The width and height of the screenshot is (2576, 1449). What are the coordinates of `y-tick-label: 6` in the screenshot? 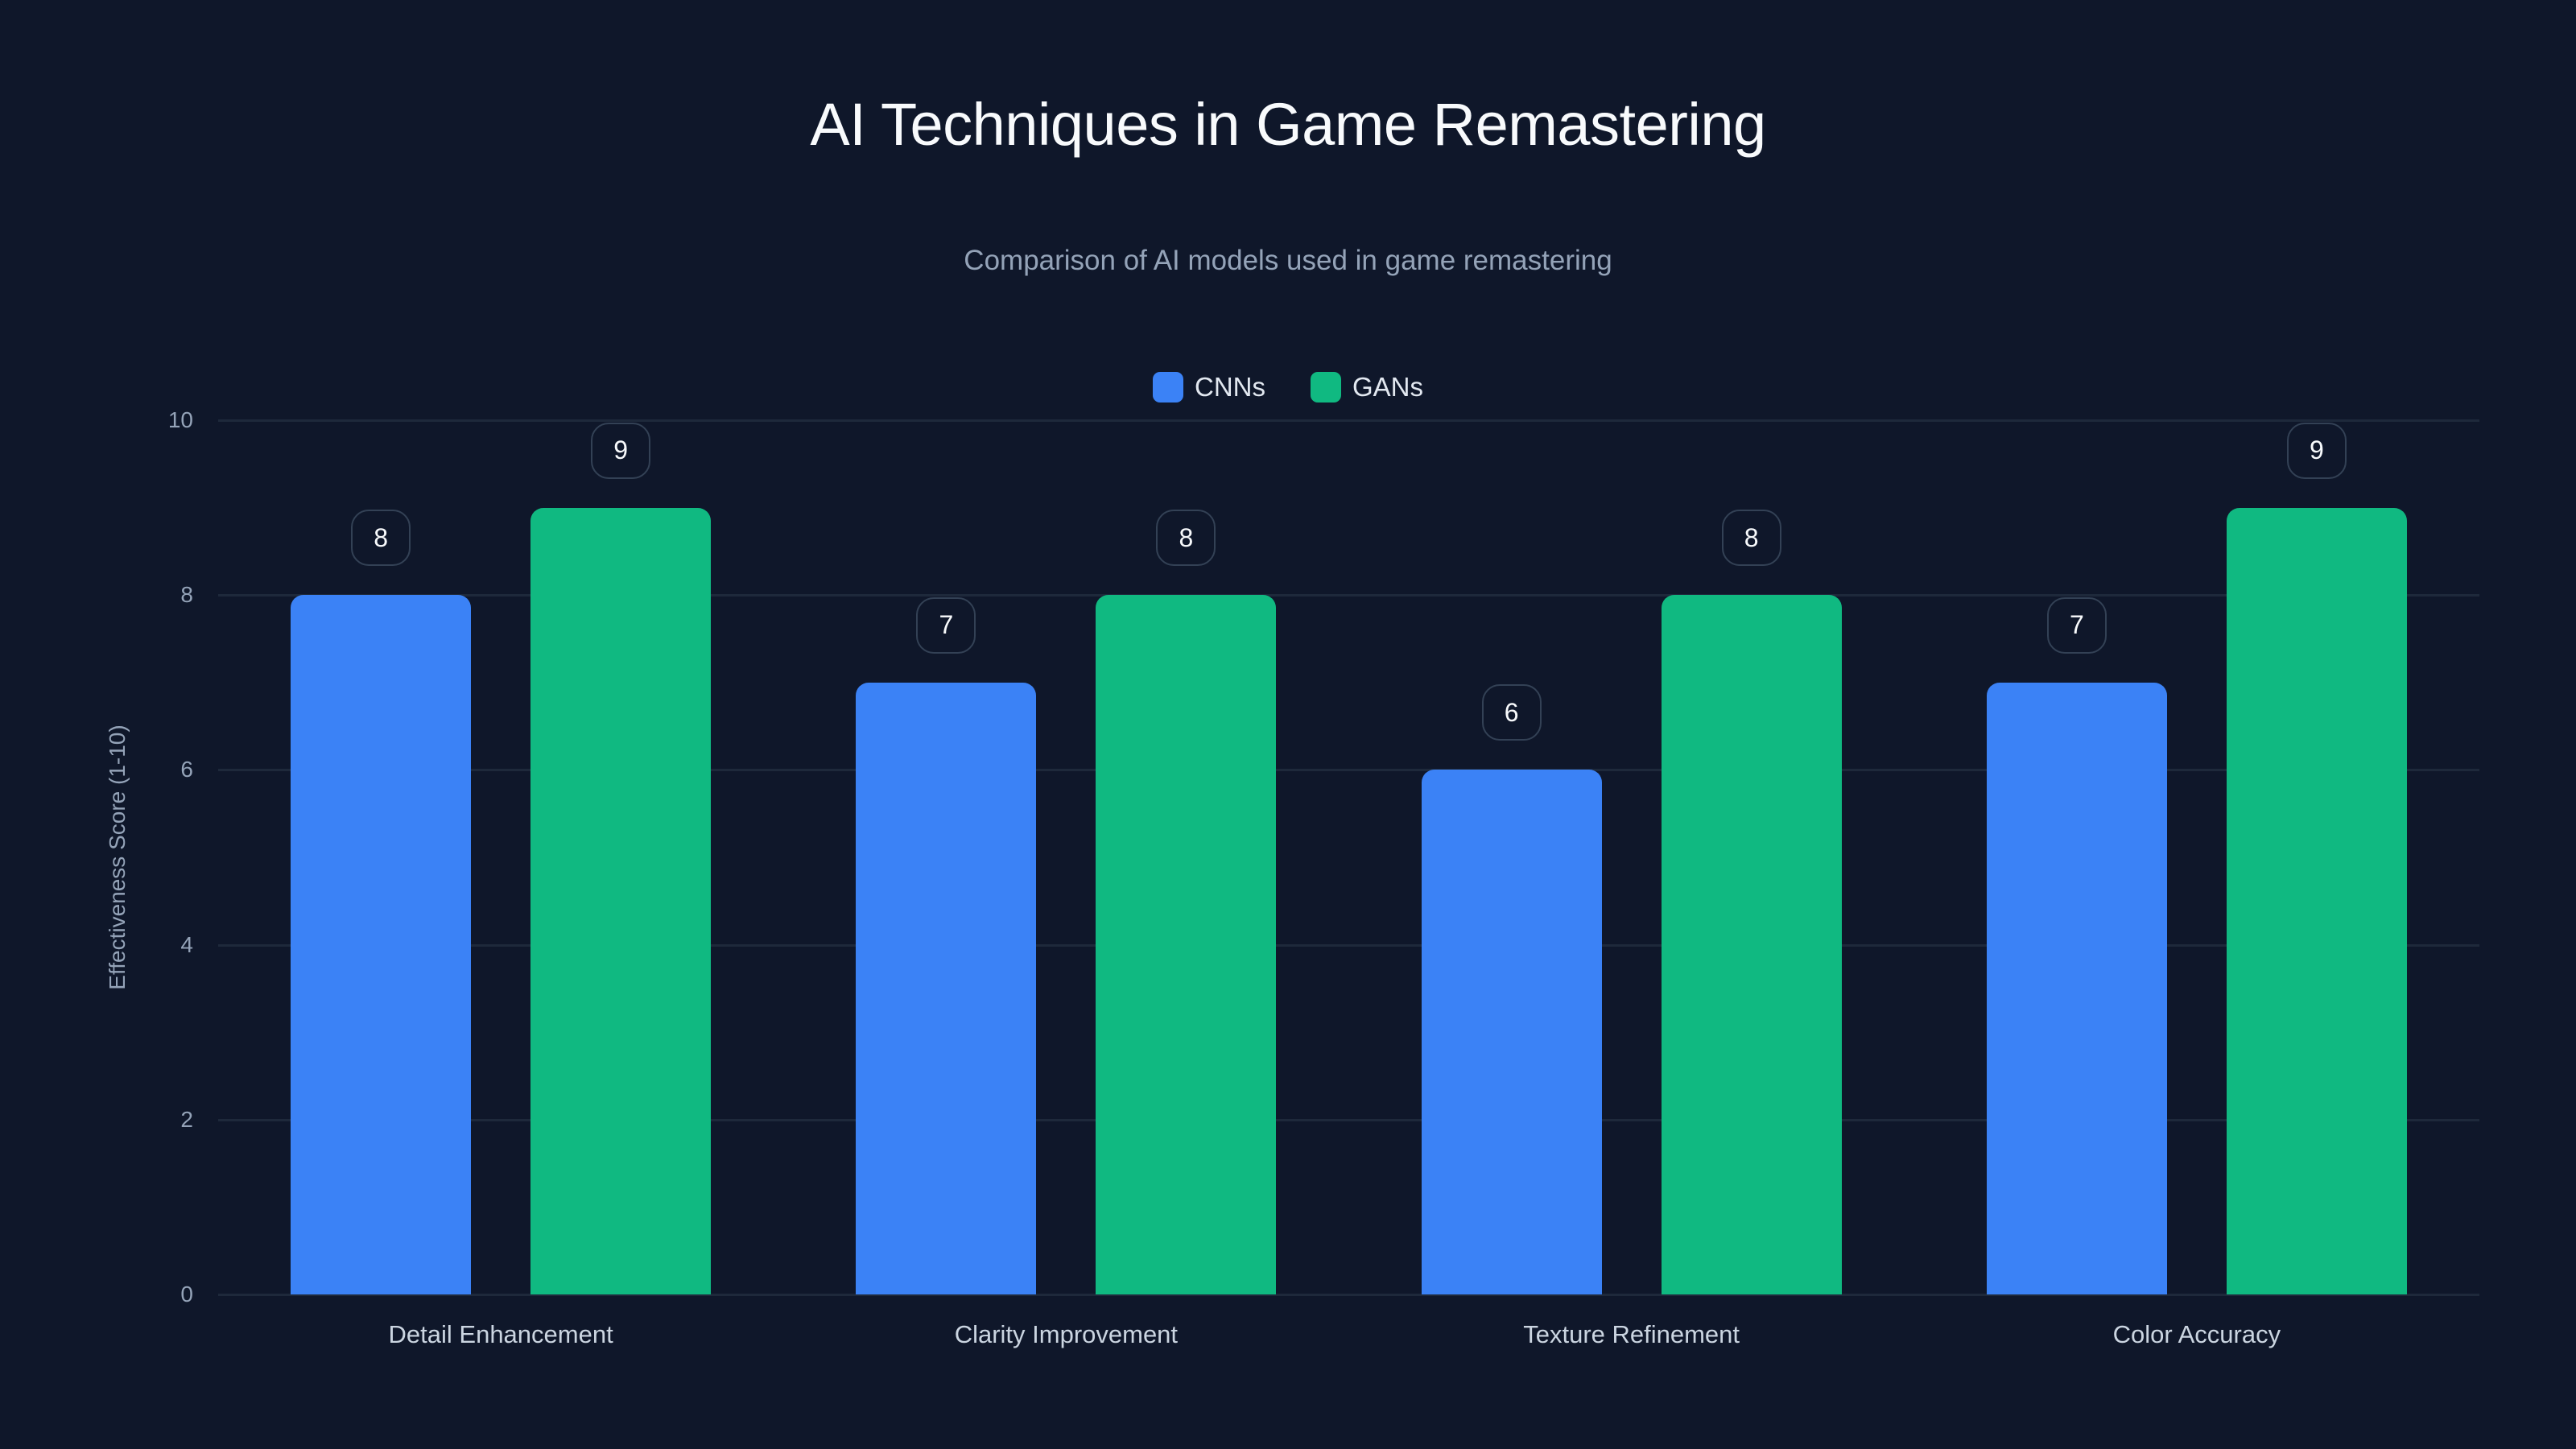 It's located at (186, 769).